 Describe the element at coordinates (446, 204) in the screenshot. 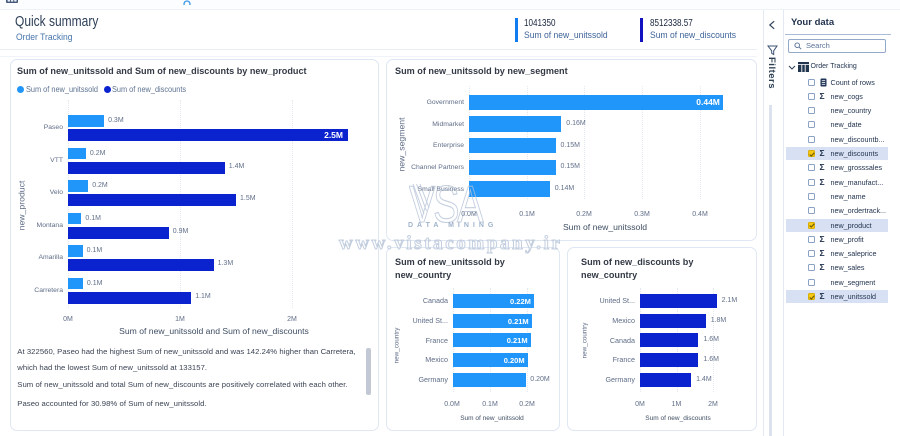

I see `svg-text: VSA` at that location.